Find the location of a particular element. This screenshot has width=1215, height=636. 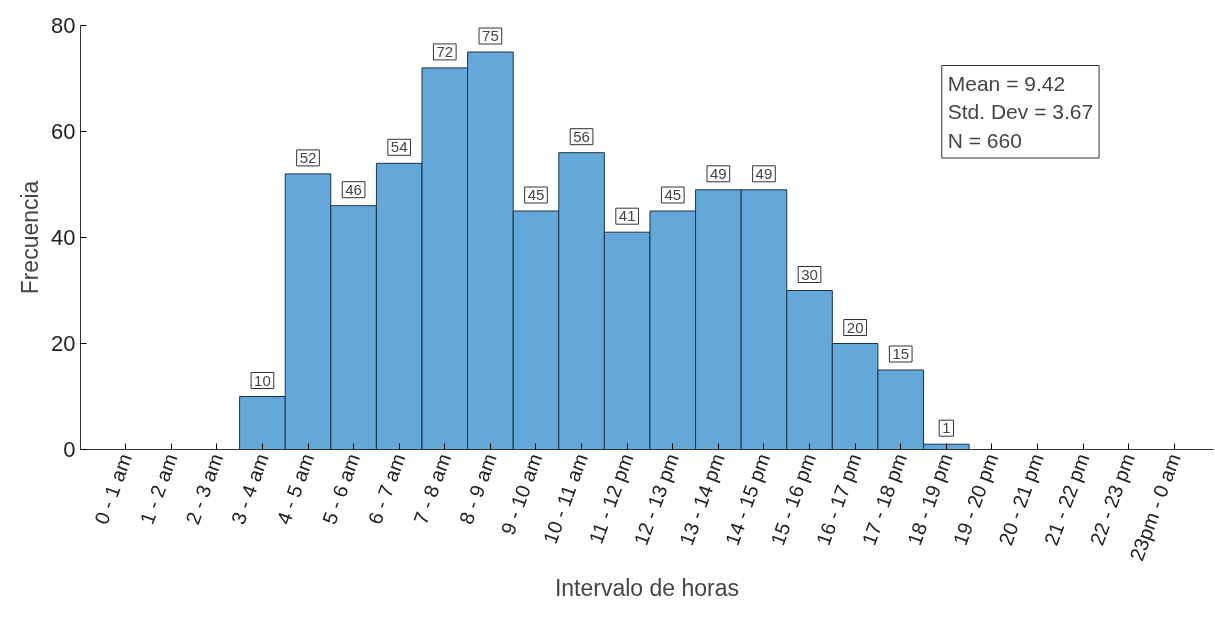

data-label: 10 is located at coordinates (262, 380).